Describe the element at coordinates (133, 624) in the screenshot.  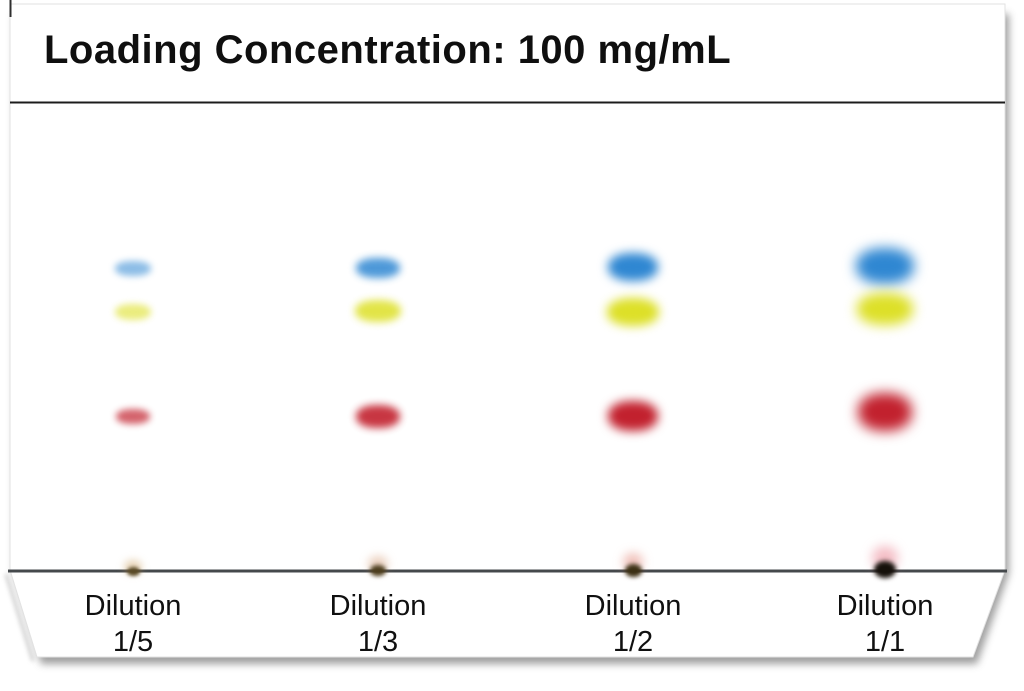
I see `lane-label-1-5: Dilution 1/5` at that location.